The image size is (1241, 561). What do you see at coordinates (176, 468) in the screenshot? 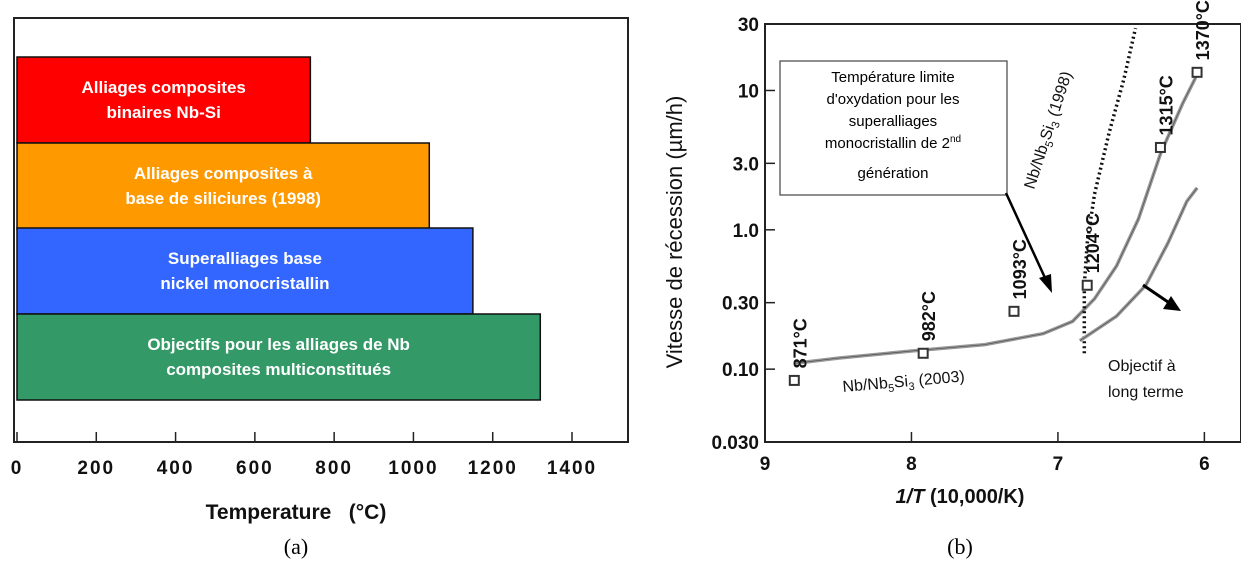
I see `a-tick-label-400: 400` at bounding box center [176, 468].